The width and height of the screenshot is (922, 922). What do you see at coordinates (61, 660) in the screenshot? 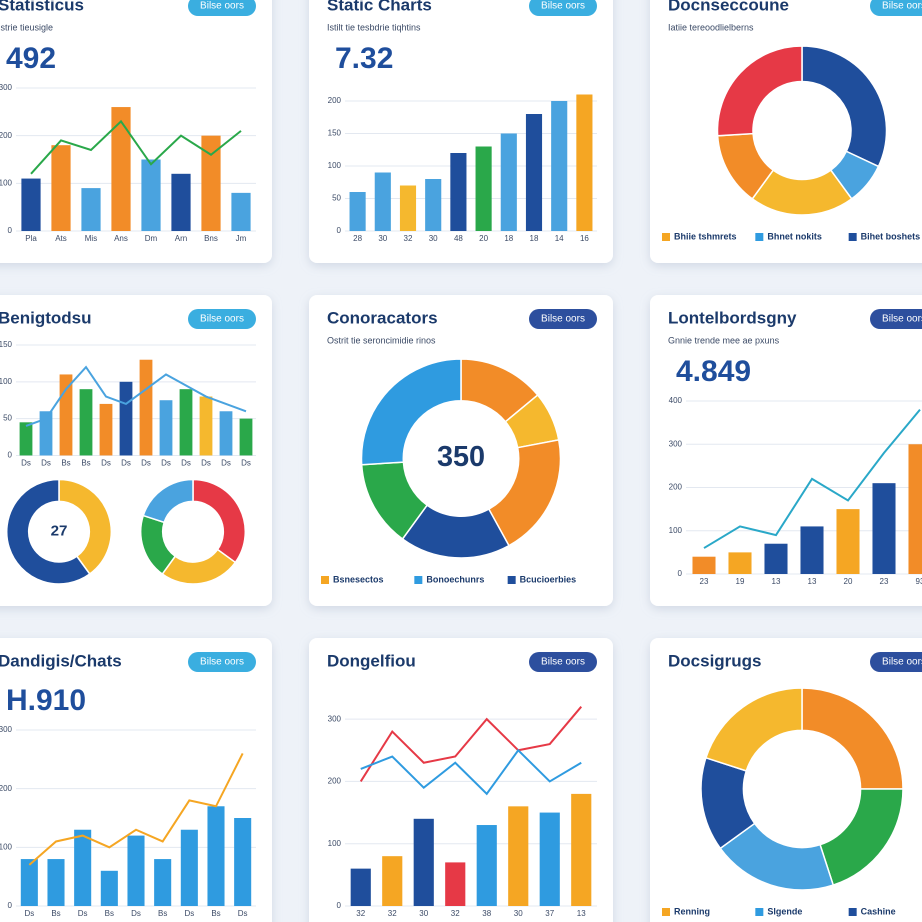
I see `card-title: Dandigis/Chats` at bounding box center [61, 660].